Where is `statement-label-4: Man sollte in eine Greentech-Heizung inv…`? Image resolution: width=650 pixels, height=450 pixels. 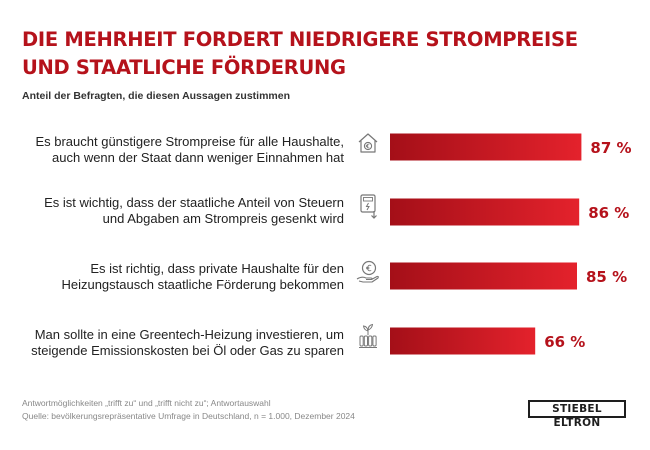 statement-label-4: Man sollte in eine Greentech-Heizung inv… is located at coordinates (179, 343).